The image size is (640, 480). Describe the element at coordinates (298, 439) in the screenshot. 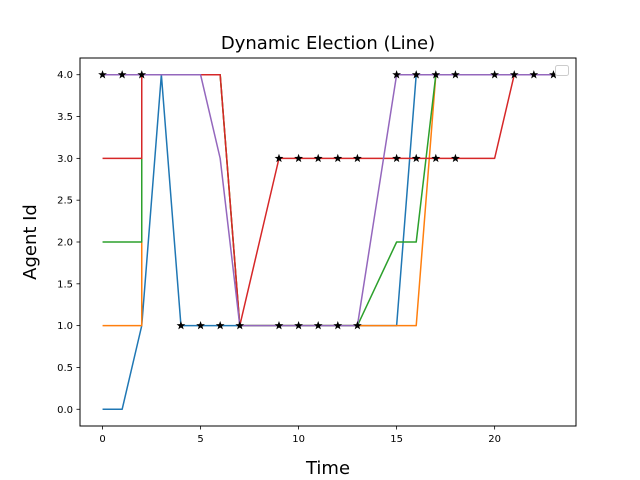

I see `x-tick-label: 10` at that location.